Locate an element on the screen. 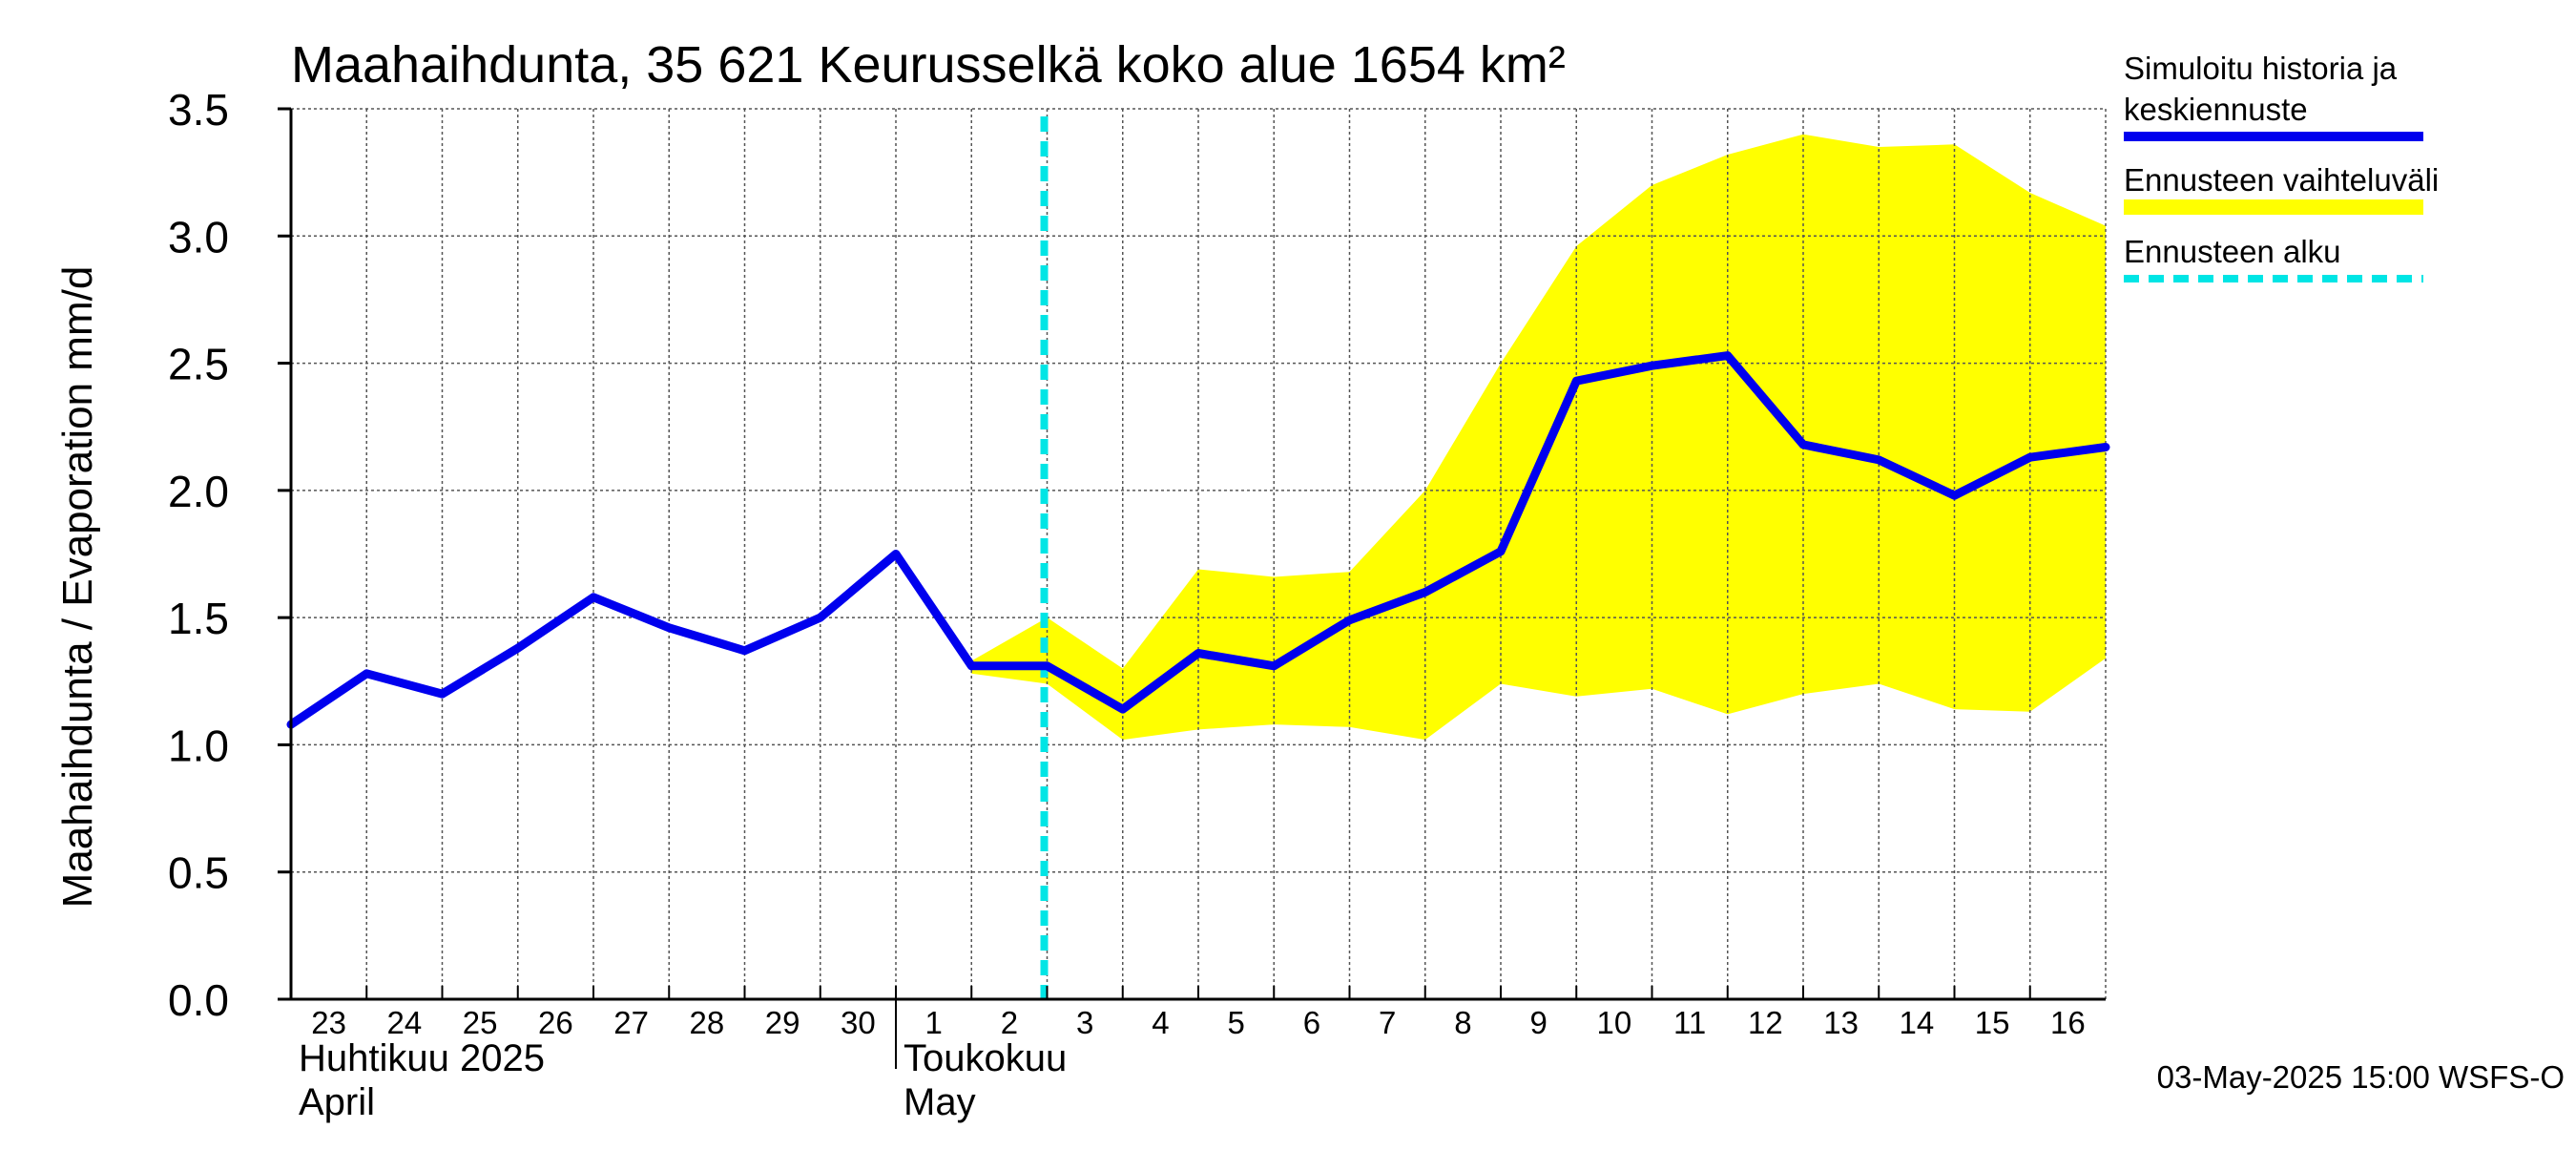 Image resolution: width=2576 pixels, height=1150 pixels. x-tick-label: 4 is located at coordinates (1160, 1023).